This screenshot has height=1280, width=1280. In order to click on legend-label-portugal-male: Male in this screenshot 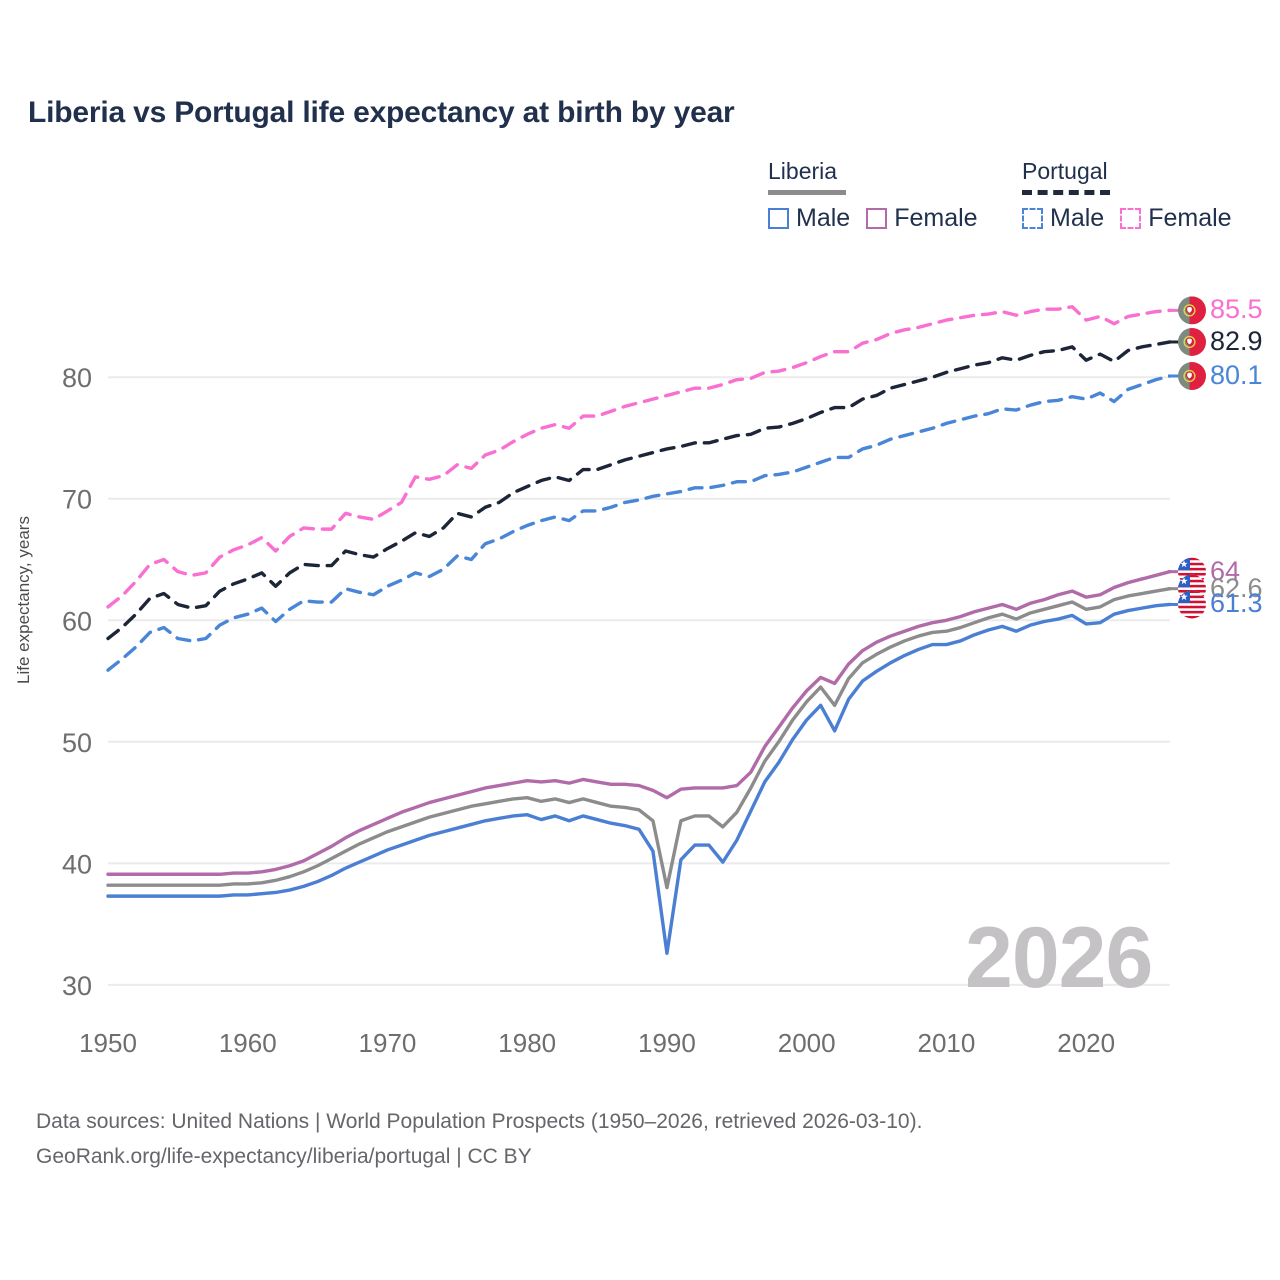, I will do `click(1077, 218)`.